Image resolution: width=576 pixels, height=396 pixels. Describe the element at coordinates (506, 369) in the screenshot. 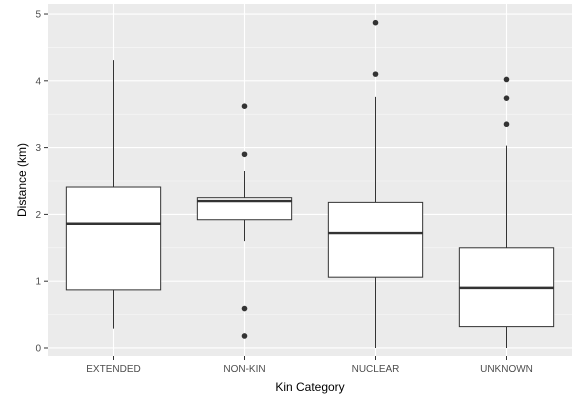

I see `x-tick-label-unknown: UNKNOWN` at that location.